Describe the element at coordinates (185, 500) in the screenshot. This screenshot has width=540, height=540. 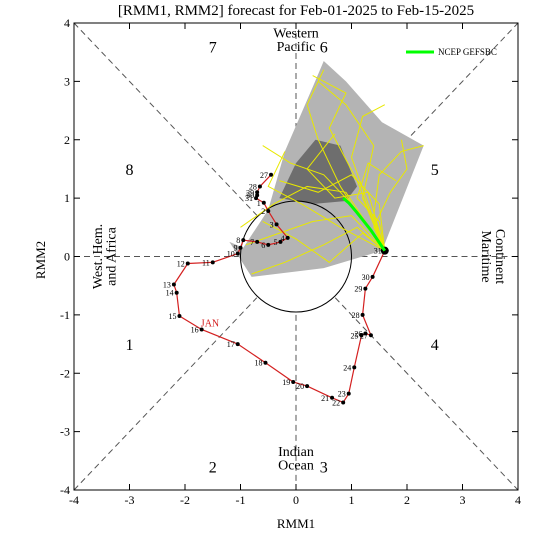
I see `x-tick-label: -2` at that location.